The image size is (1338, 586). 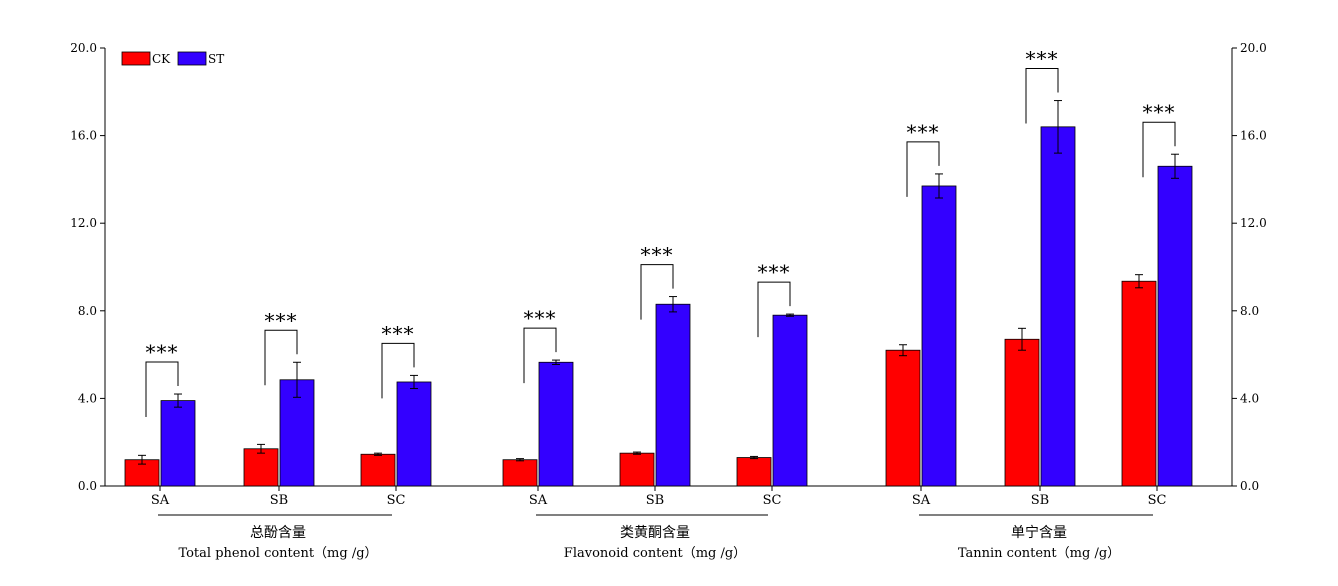 What do you see at coordinates (83, 223) in the screenshot?
I see `left-tick-label: 12.0` at bounding box center [83, 223].